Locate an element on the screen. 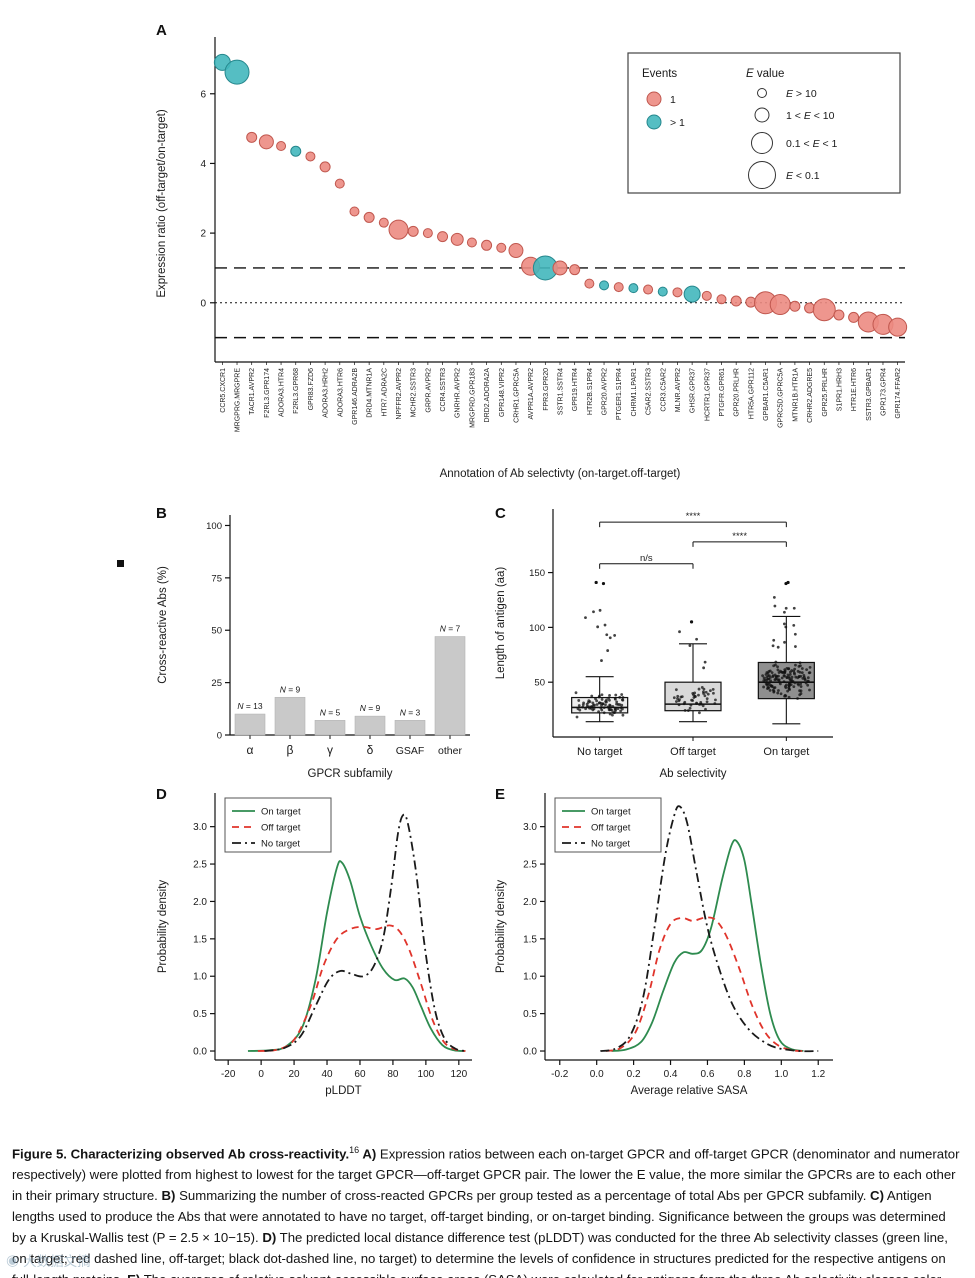  bar-GSAF is located at coordinates (410, 728).